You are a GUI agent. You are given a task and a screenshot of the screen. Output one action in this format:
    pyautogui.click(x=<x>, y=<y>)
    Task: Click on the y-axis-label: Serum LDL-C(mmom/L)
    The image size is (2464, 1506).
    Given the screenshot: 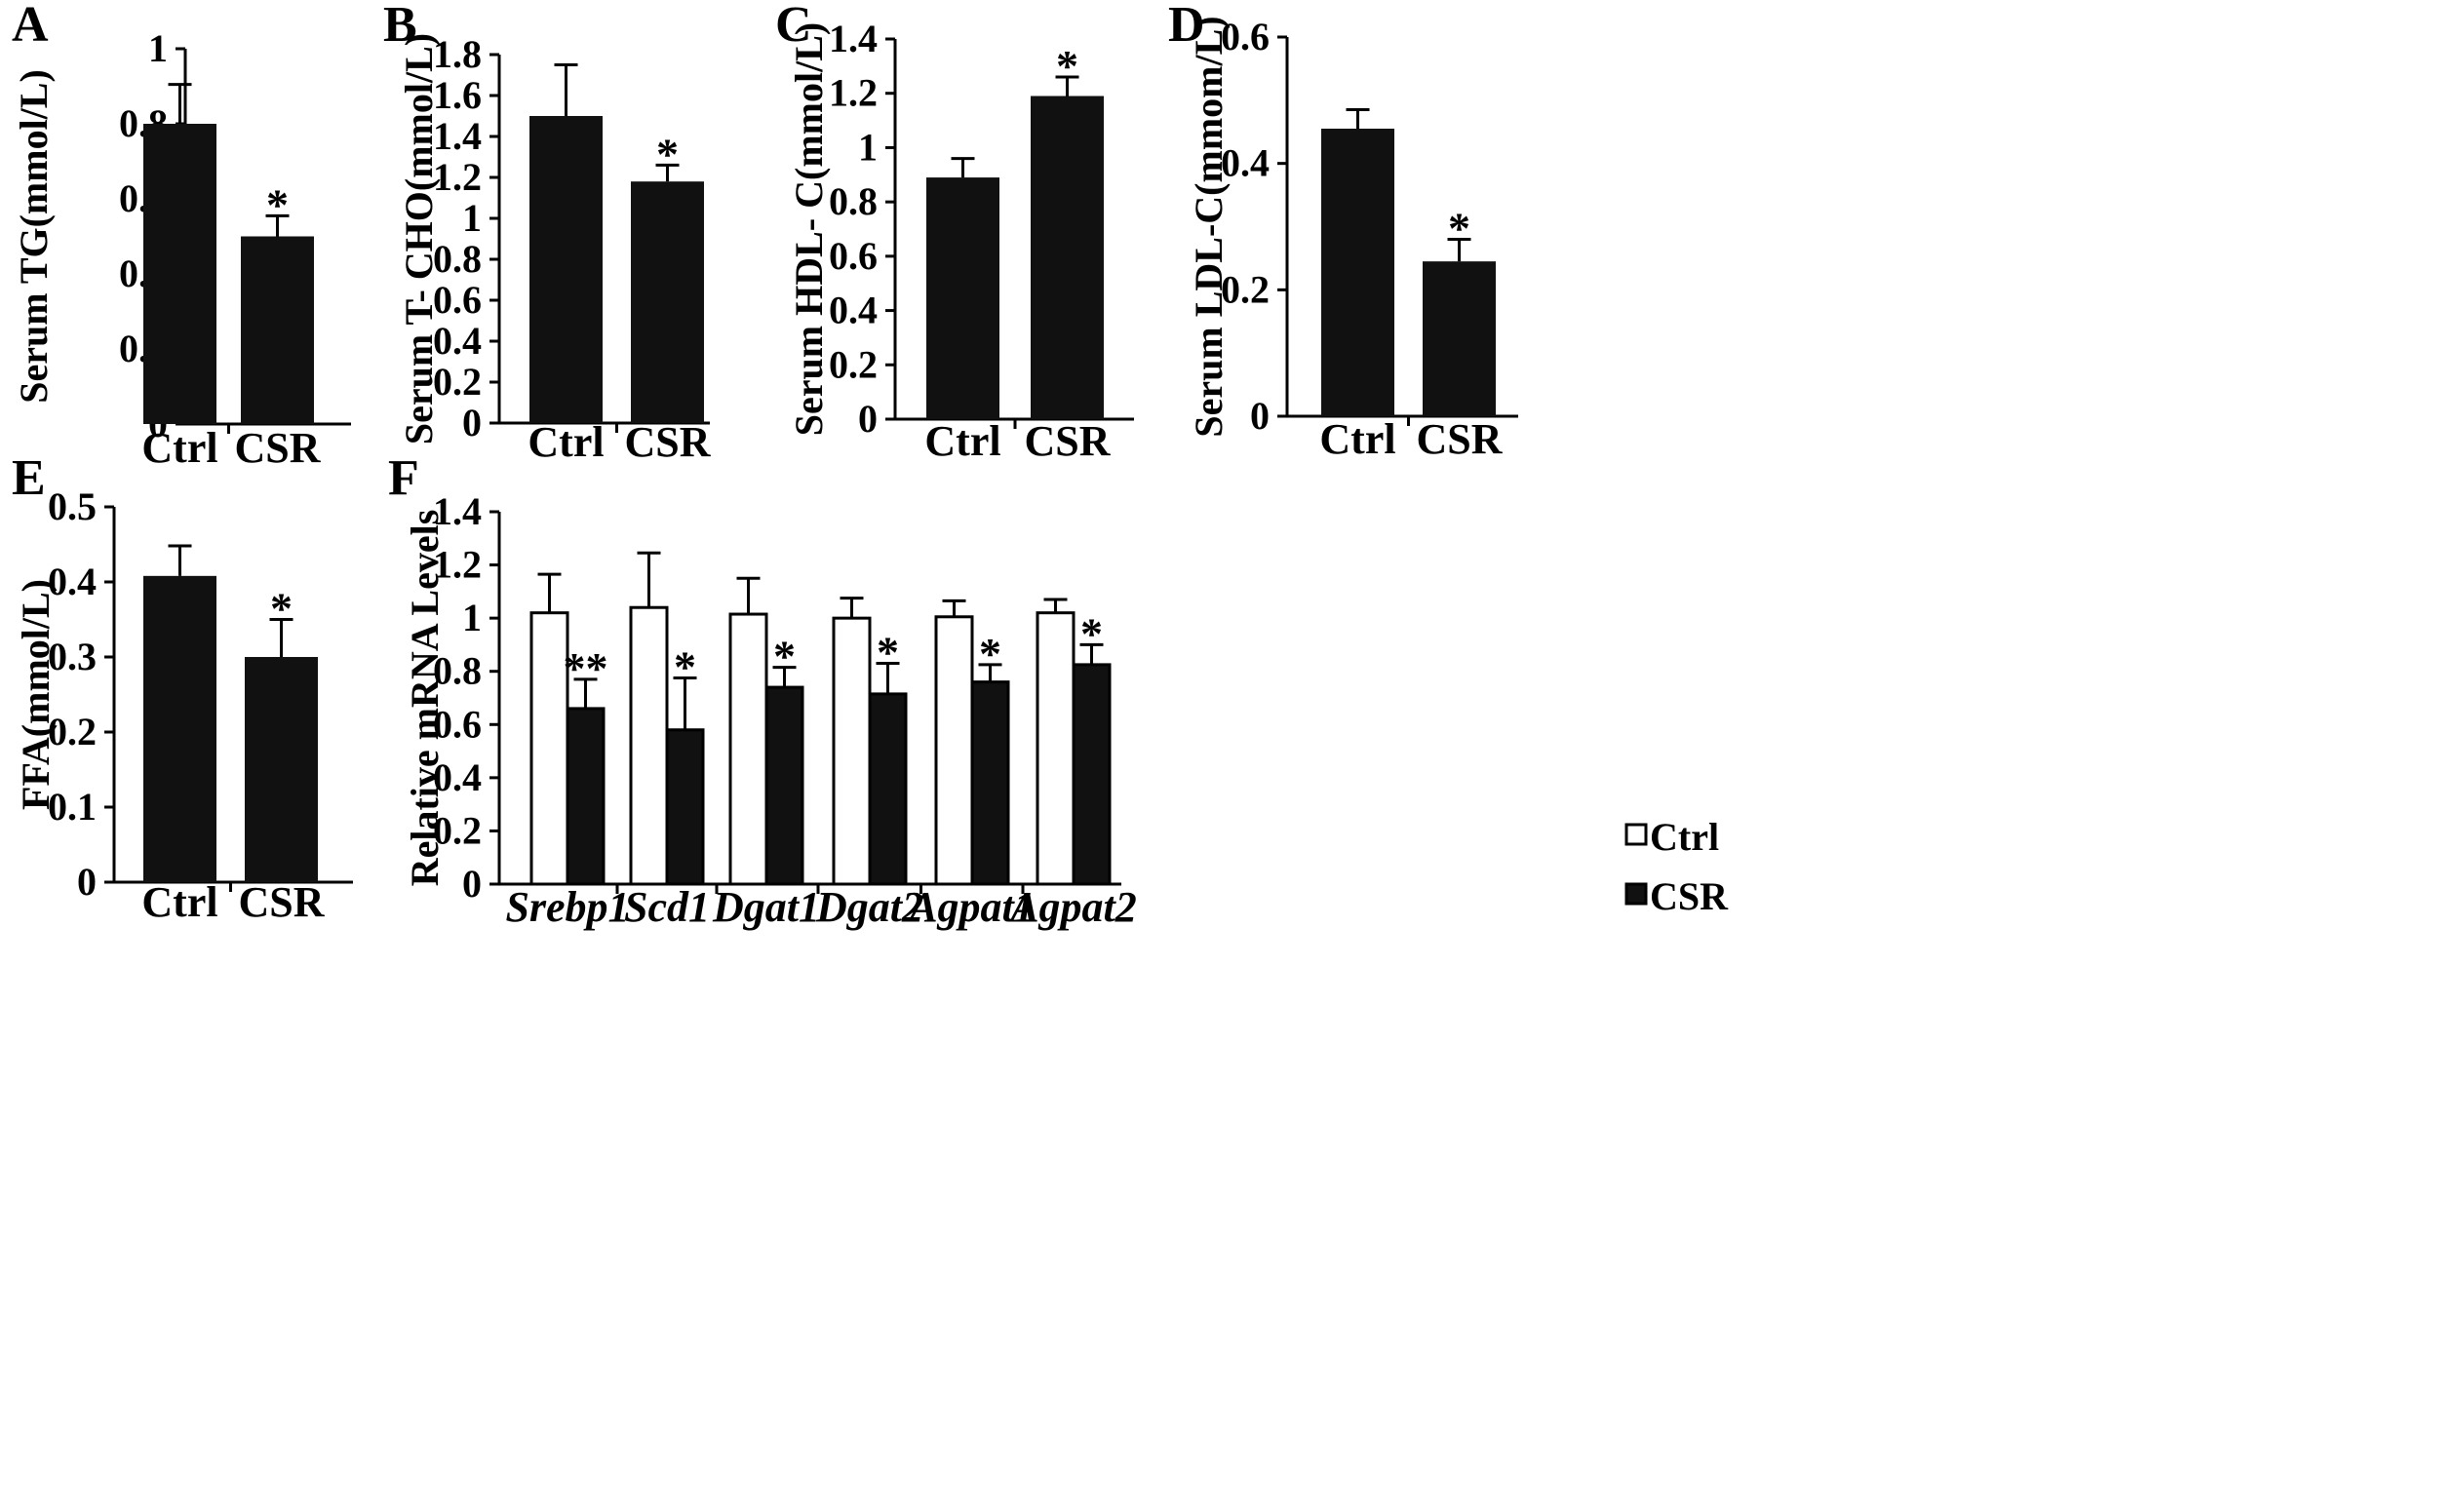 What is the action you would take?
    pyautogui.click(x=1209, y=226)
    